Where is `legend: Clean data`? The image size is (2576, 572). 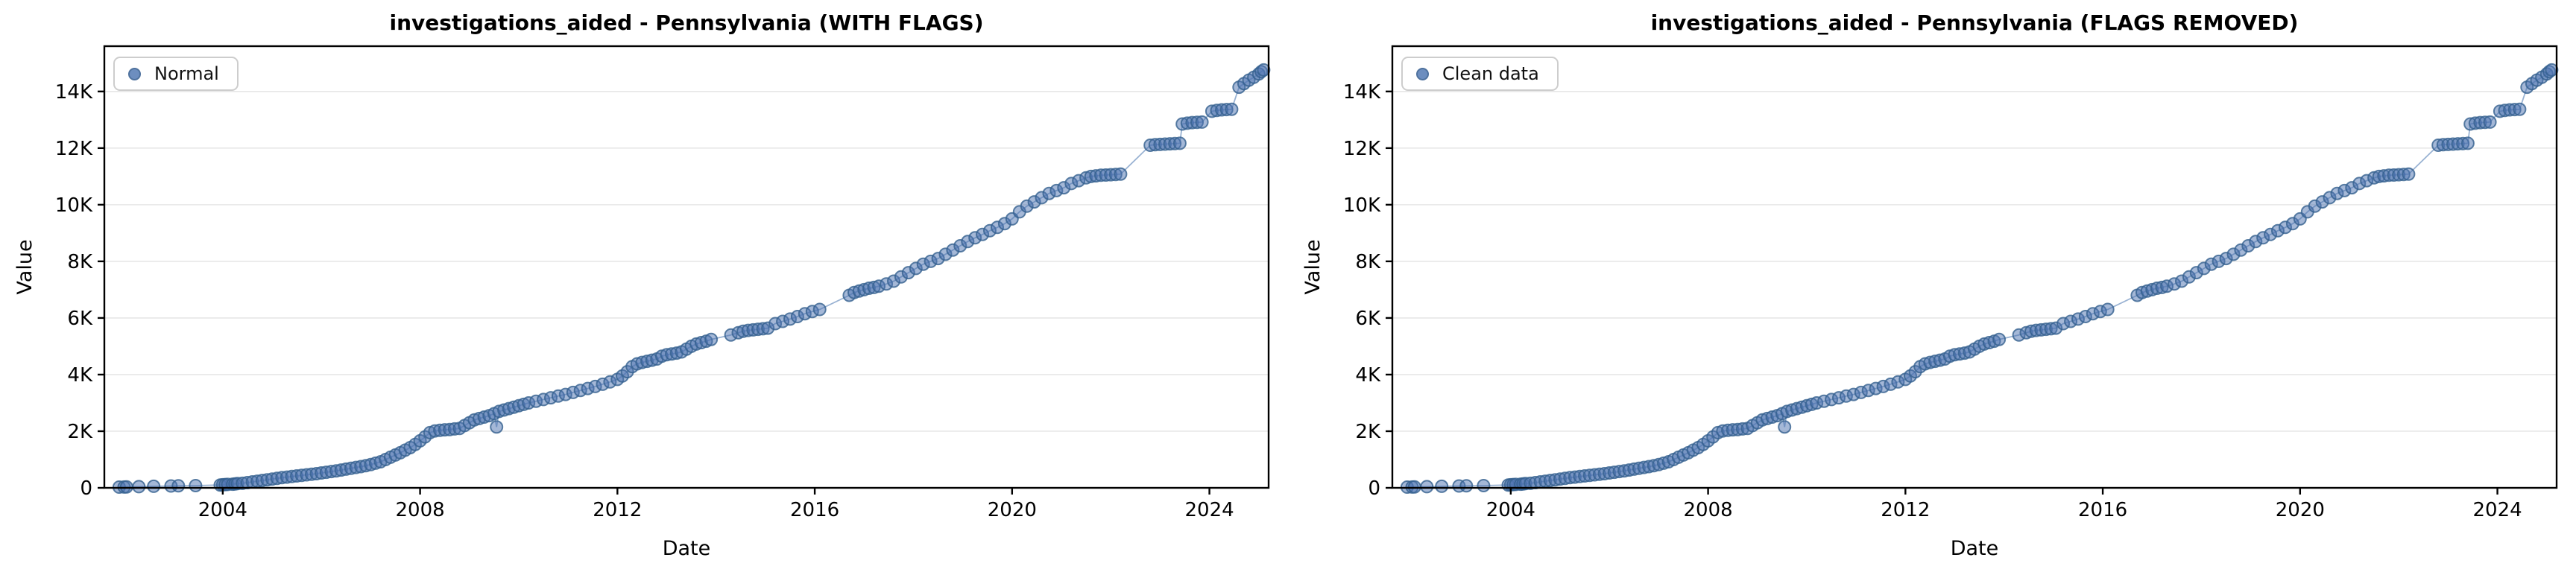 legend: Clean data is located at coordinates (1480, 74).